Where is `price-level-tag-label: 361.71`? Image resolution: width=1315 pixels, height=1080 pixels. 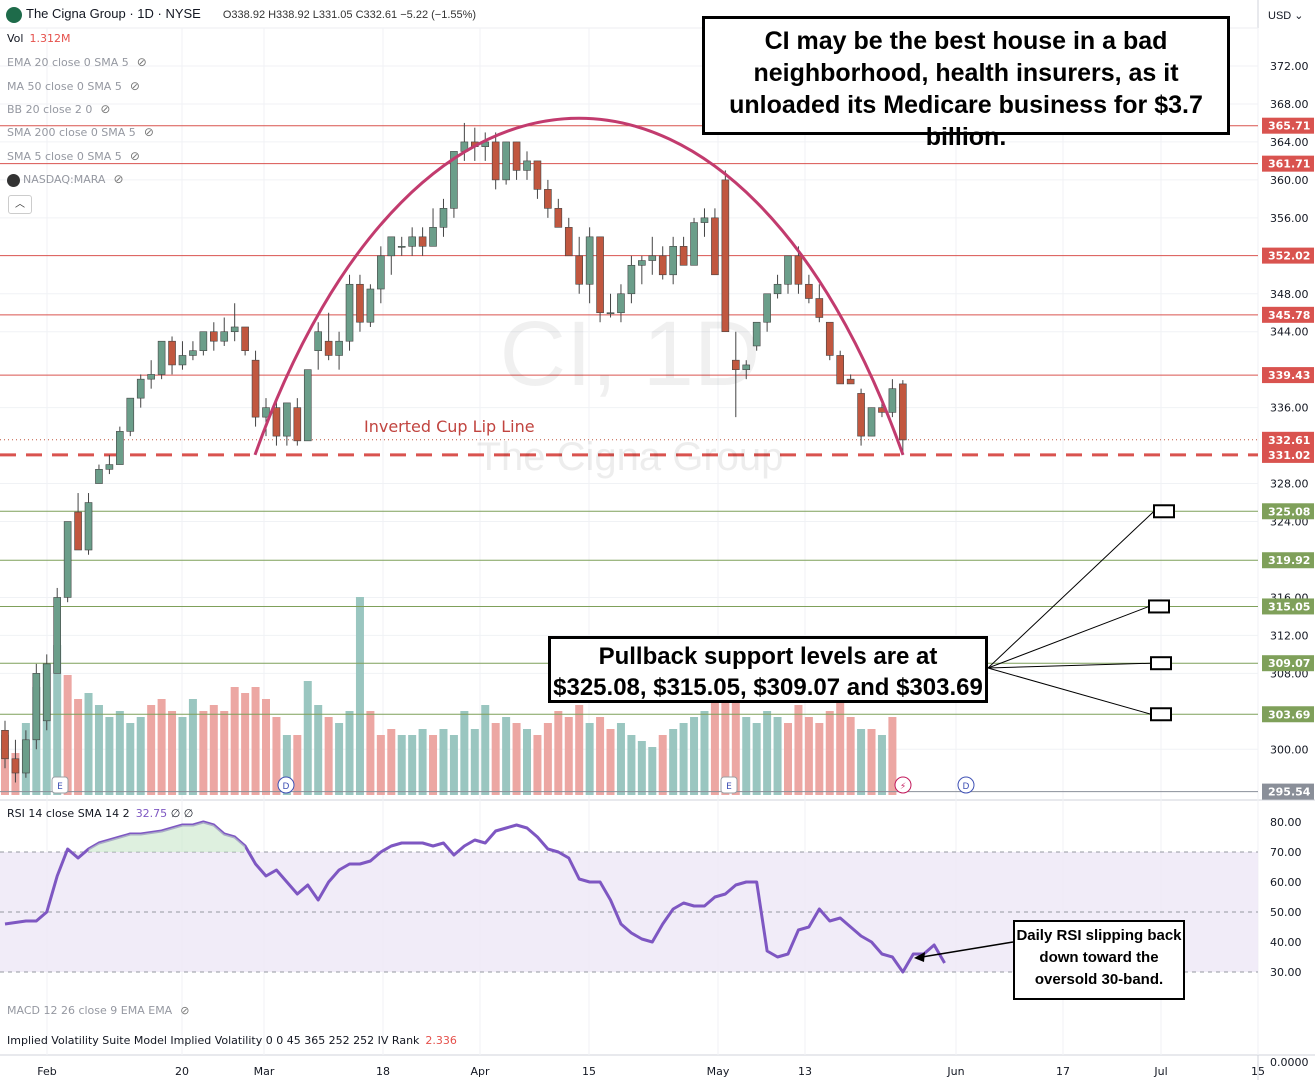
price-level-tag-label: 361.71 is located at coordinates (1289, 164).